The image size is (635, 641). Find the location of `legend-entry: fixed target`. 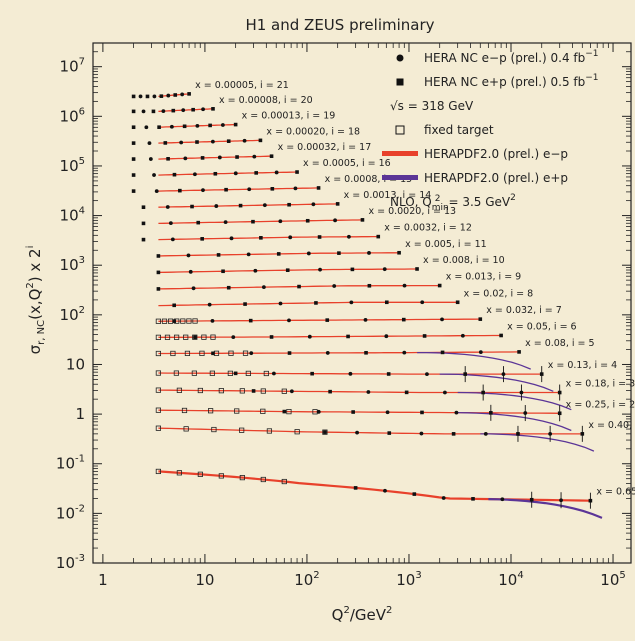

legend-entry: fixed target is located at coordinates (459, 130).